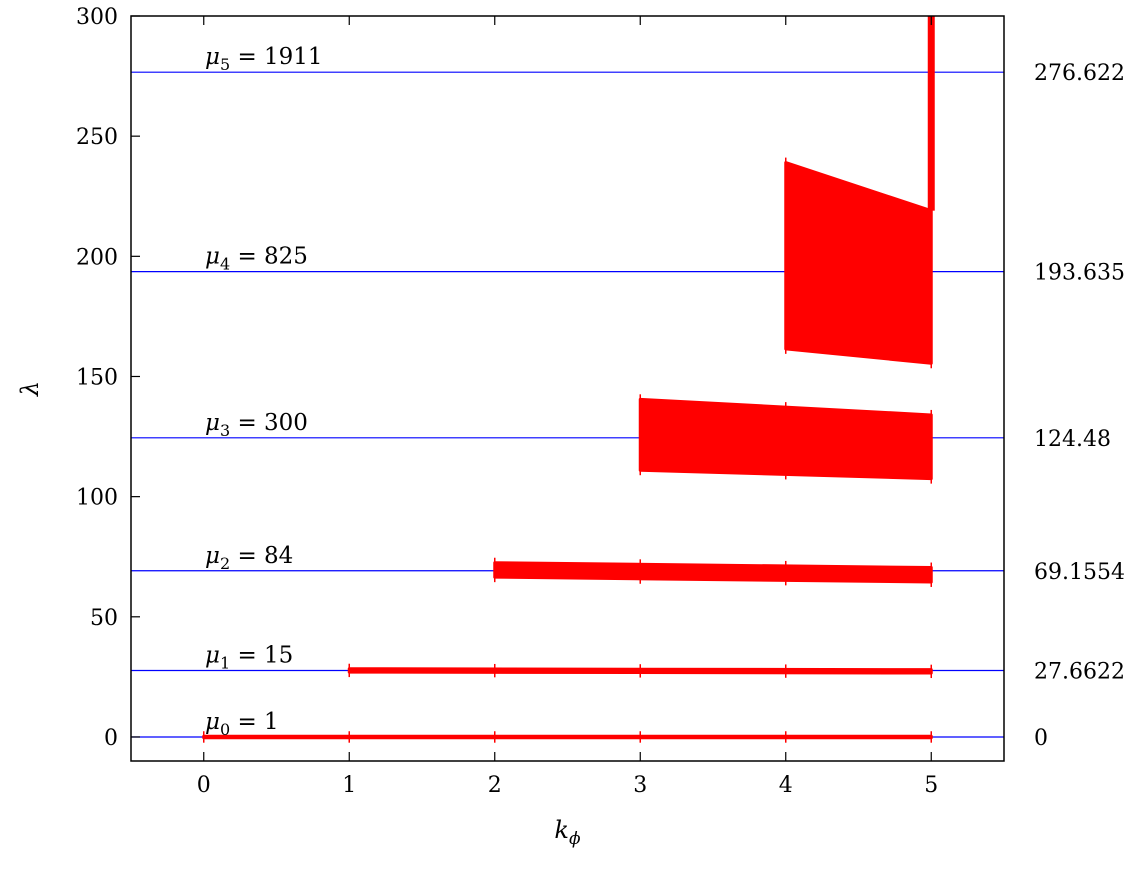 The height and width of the screenshot is (876, 1147). I want to click on mu-value: = 15, so click(261, 655).